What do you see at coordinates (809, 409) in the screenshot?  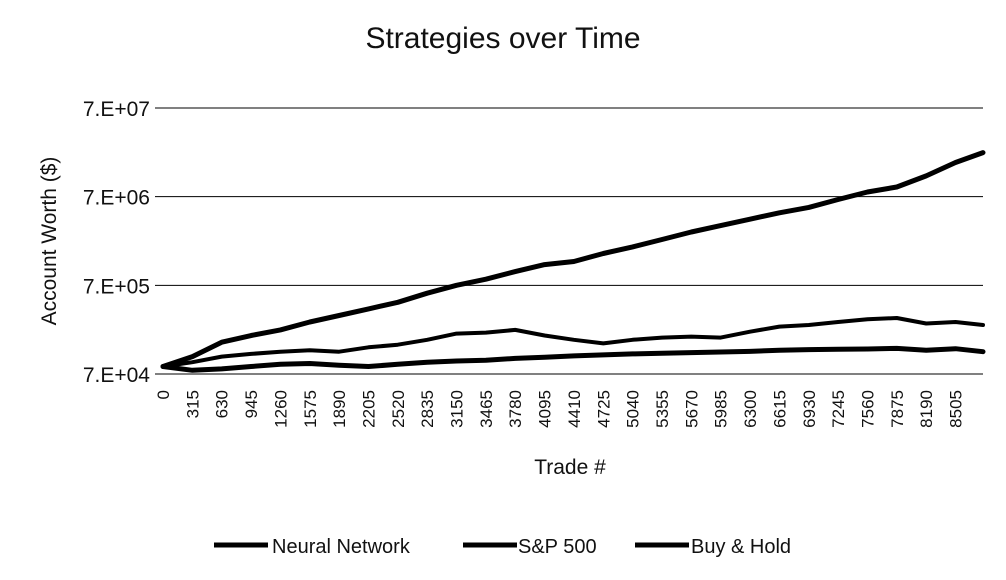 I see `x-tick-label: 6930` at bounding box center [809, 409].